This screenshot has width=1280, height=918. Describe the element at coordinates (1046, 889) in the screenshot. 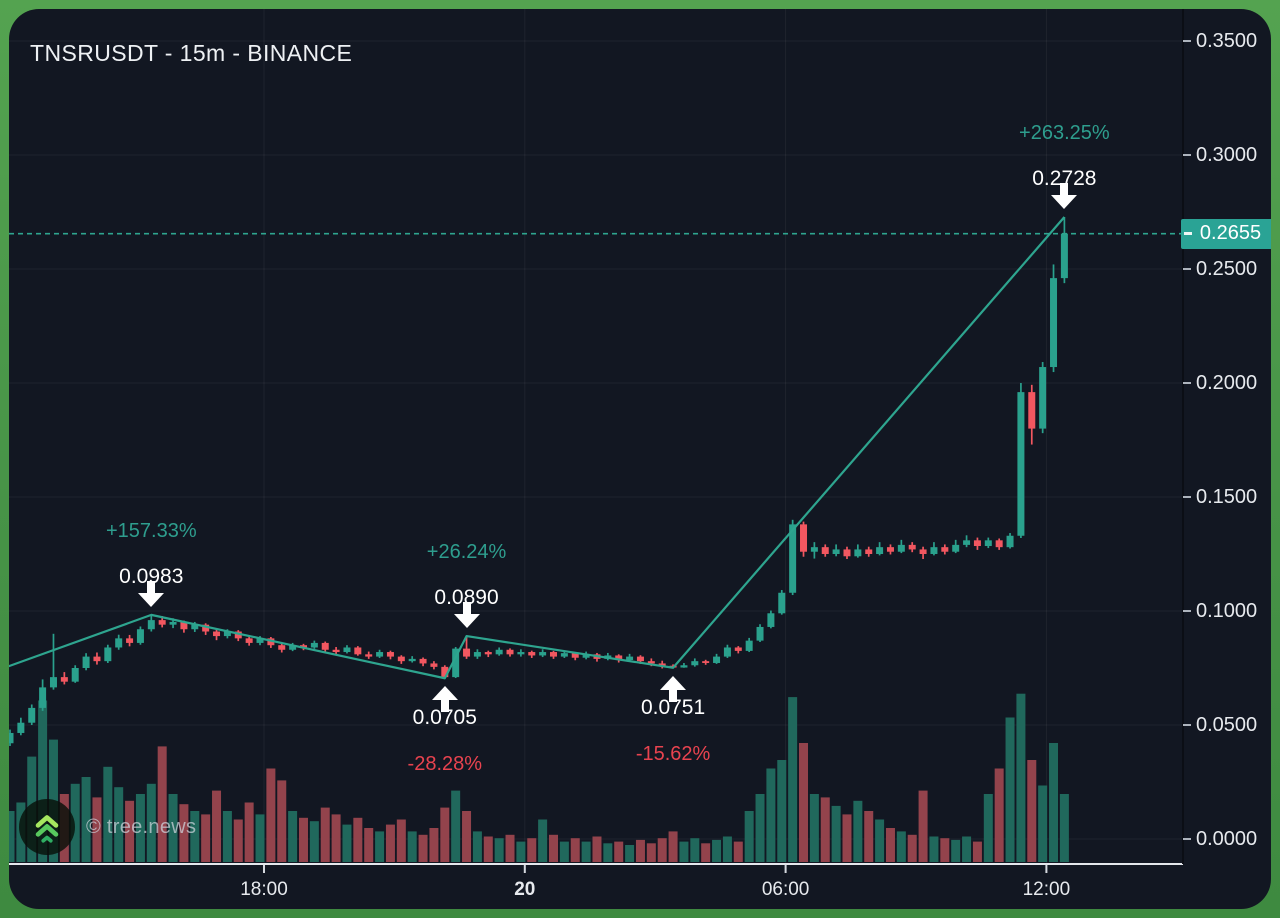

I see `time-tick-label: 12:00` at that location.